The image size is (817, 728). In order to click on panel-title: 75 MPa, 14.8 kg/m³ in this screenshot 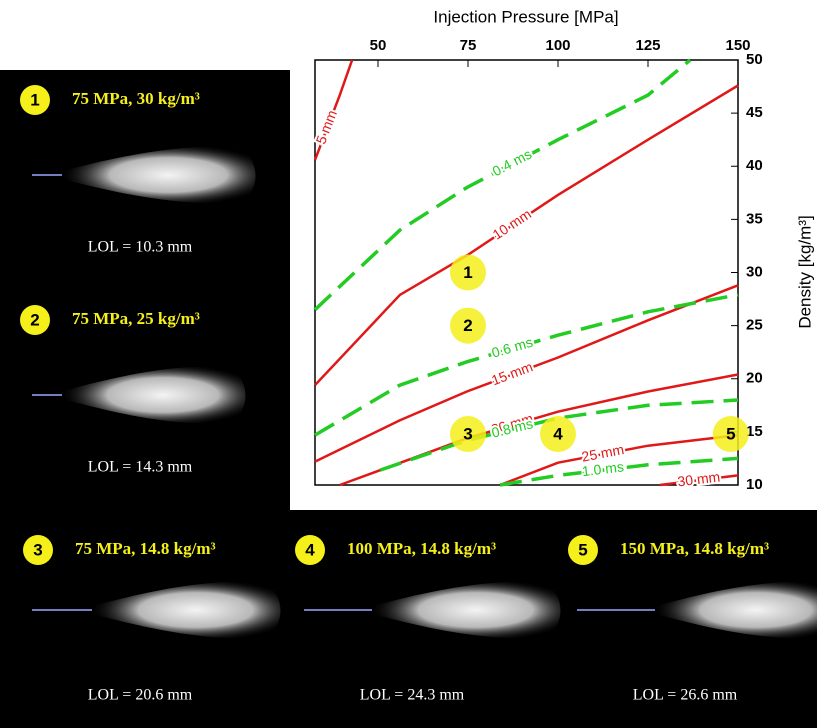, I will do `click(145, 548)`.